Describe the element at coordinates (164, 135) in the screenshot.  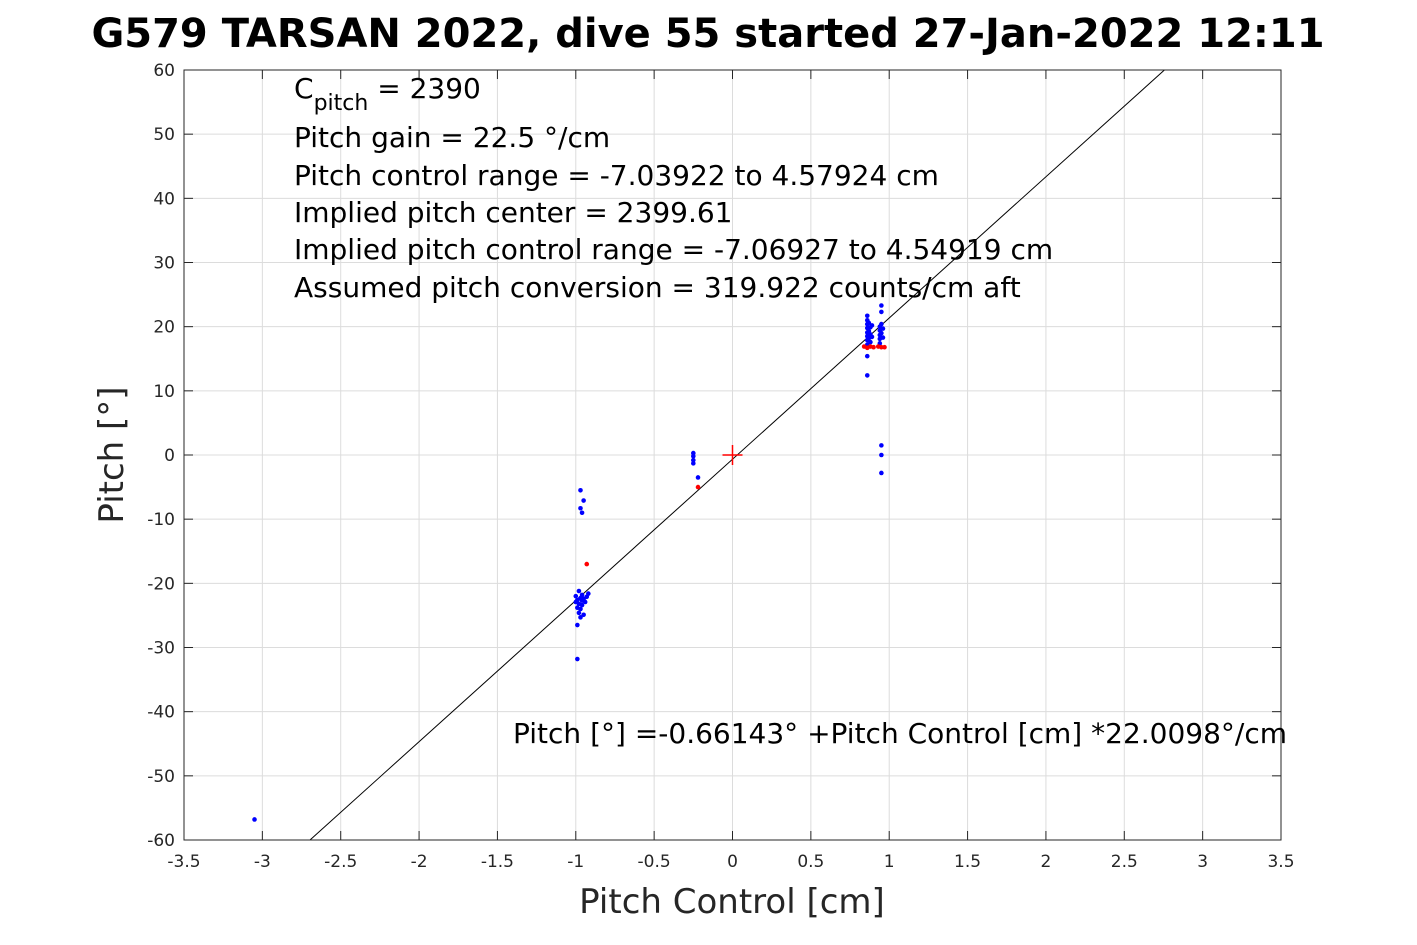
I see `y-tick-label: 50` at that location.